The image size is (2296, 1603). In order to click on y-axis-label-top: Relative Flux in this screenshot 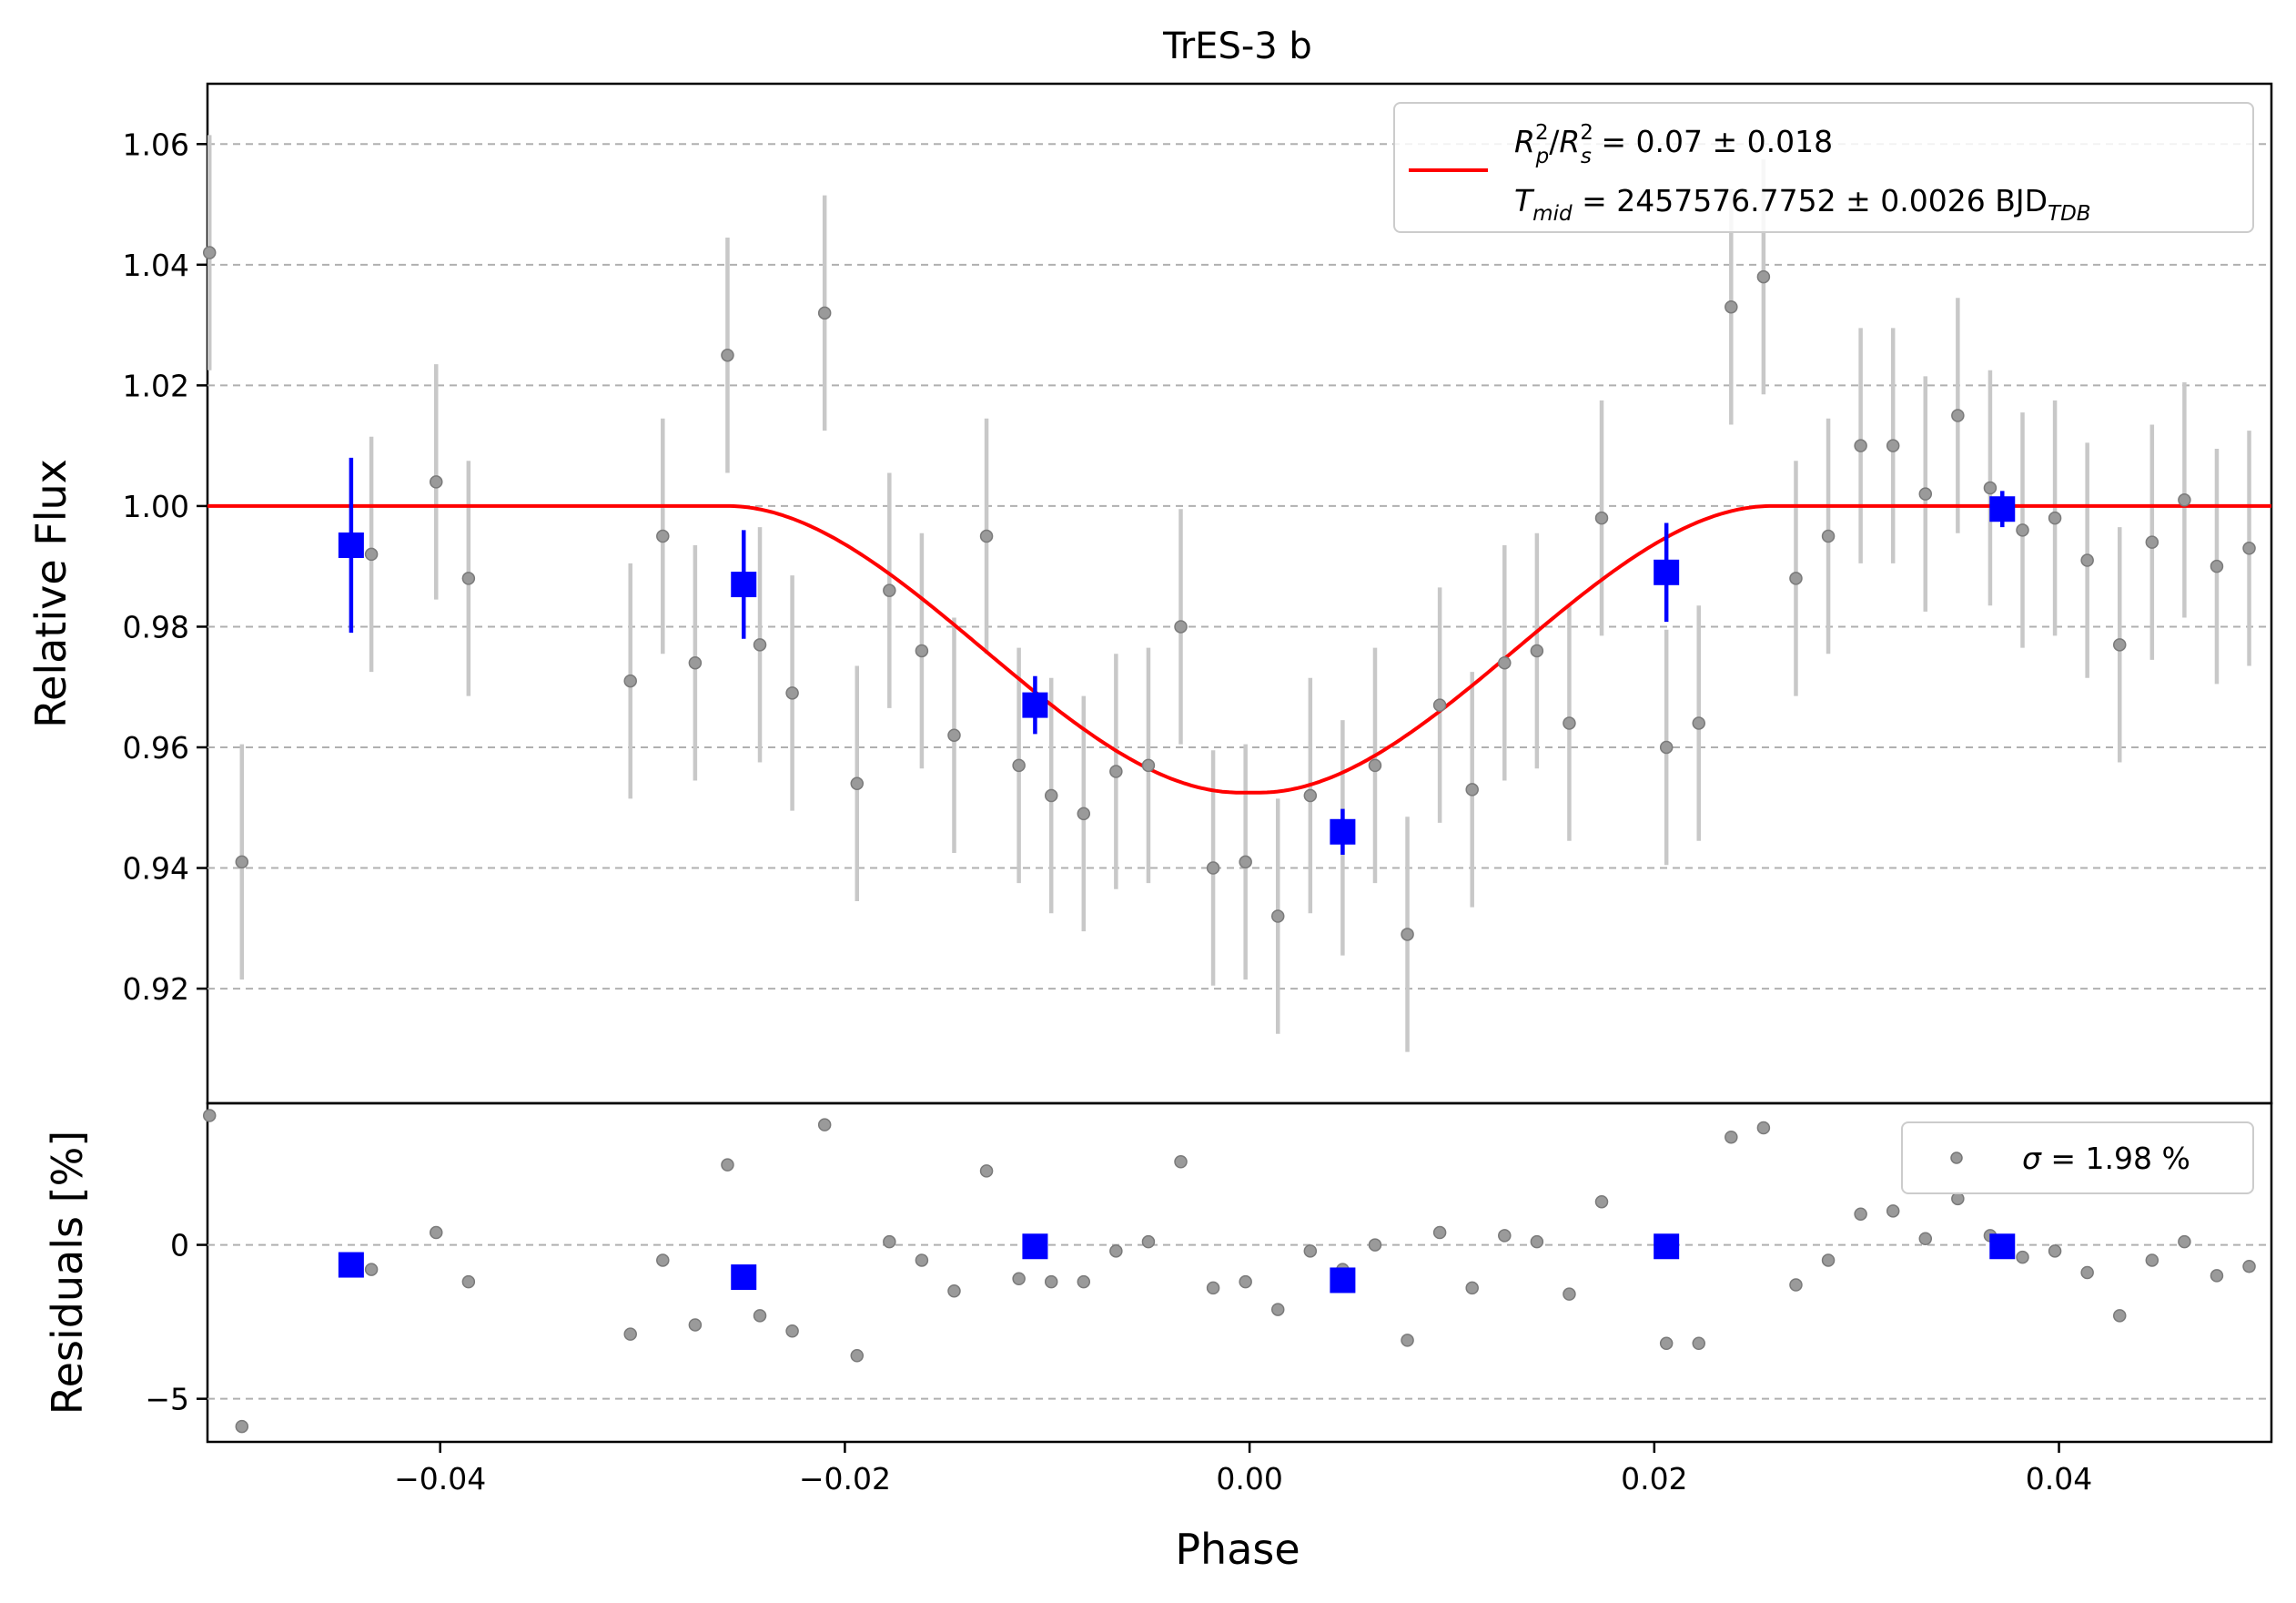, I will do `click(51, 593)`.